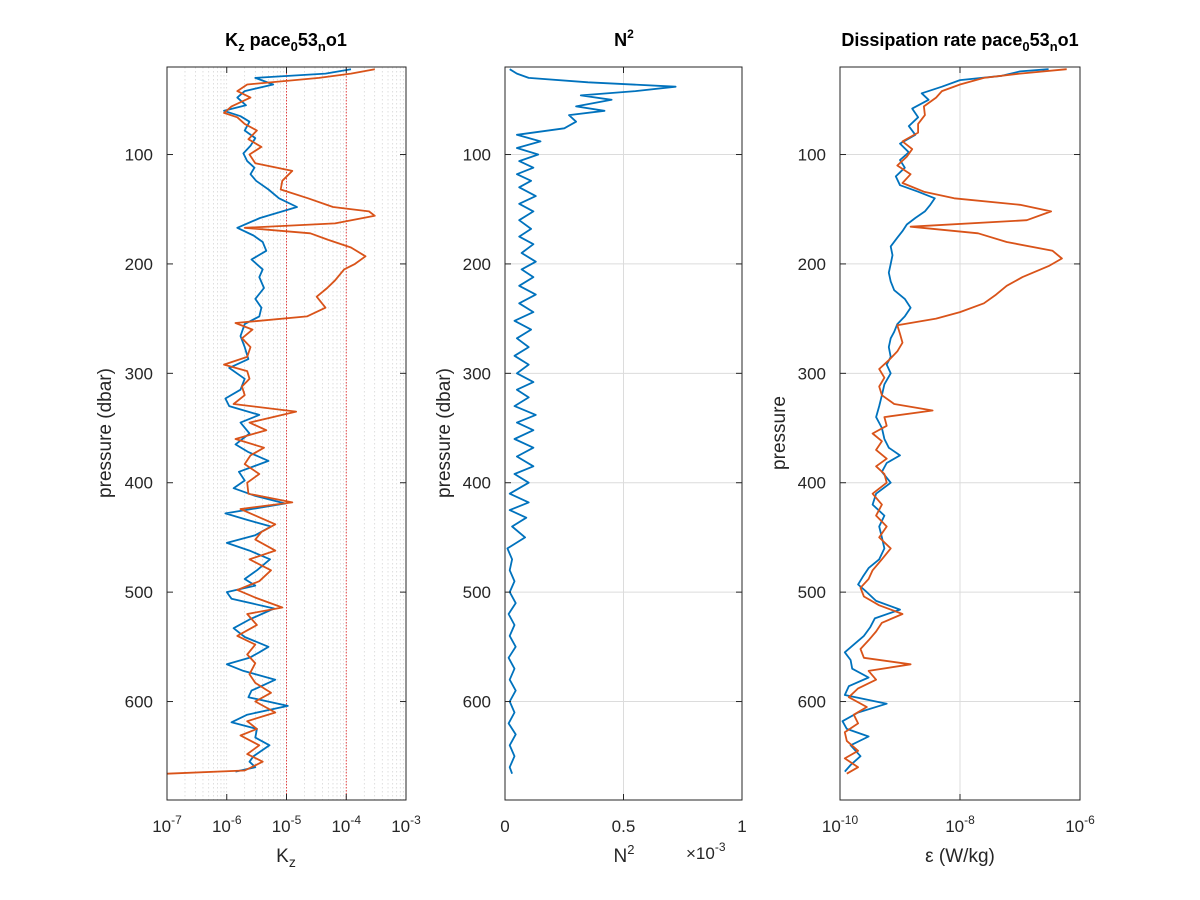 This screenshot has width=1200, height=900. What do you see at coordinates (477, 264) in the screenshot?
I see `n2-y-tick-label: 200` at bounding box center [477, 264].